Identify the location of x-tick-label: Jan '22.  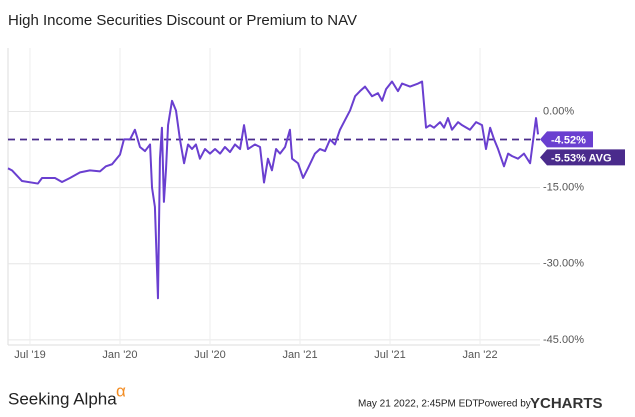
(479, 355).